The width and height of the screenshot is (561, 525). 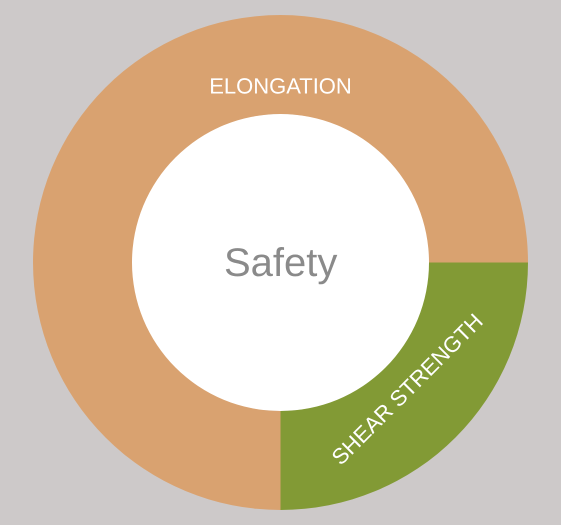 What do you see at coordinates (280, 86) in the screenshot?
I see `slice-label: ELONGATION` at bounding box center [280, 86].